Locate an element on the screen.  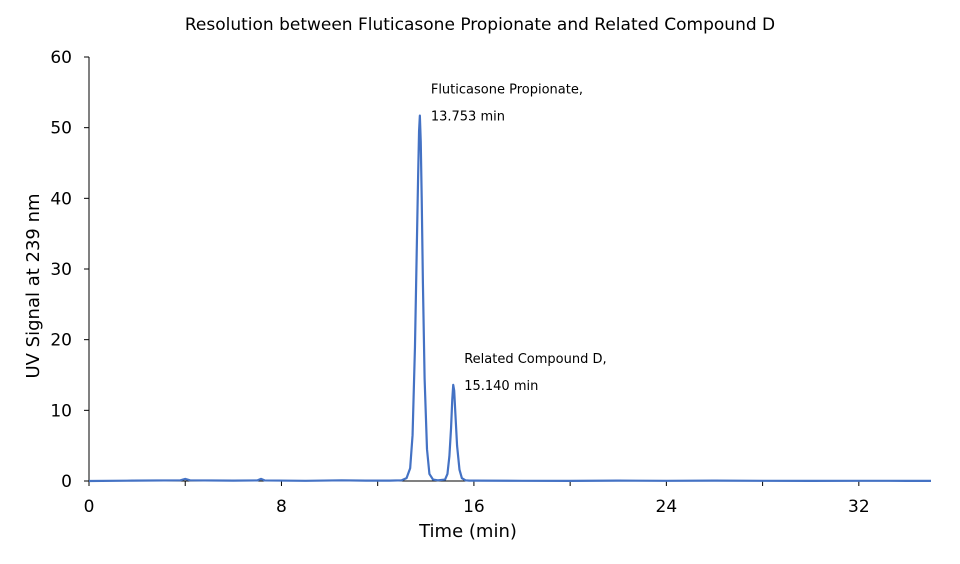
x-tick-label: 32 is located at coordinates (859, 507).